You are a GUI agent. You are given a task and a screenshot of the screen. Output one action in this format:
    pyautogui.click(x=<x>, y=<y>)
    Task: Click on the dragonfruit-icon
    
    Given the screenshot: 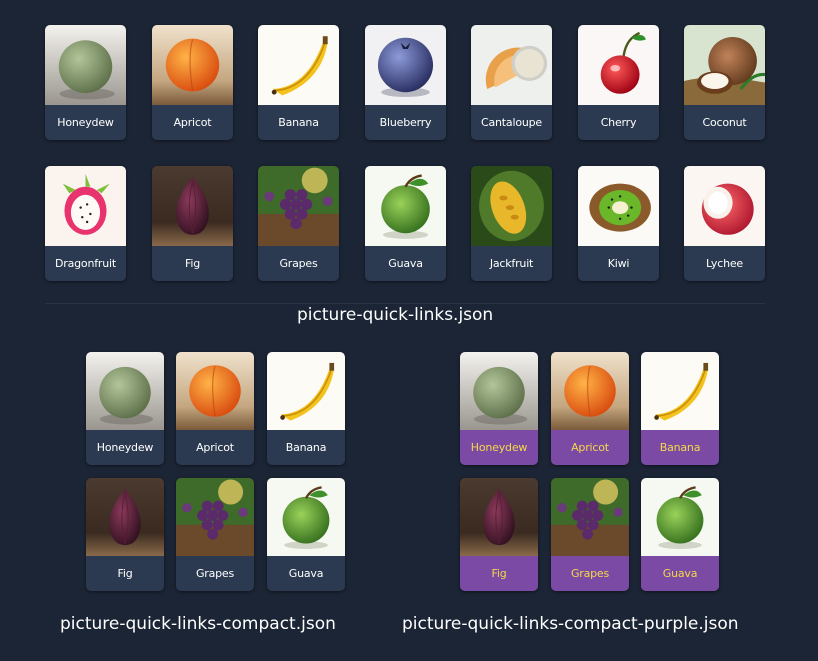 What is the action you would take?
    pyautogui.click(x=85, y=206)
    